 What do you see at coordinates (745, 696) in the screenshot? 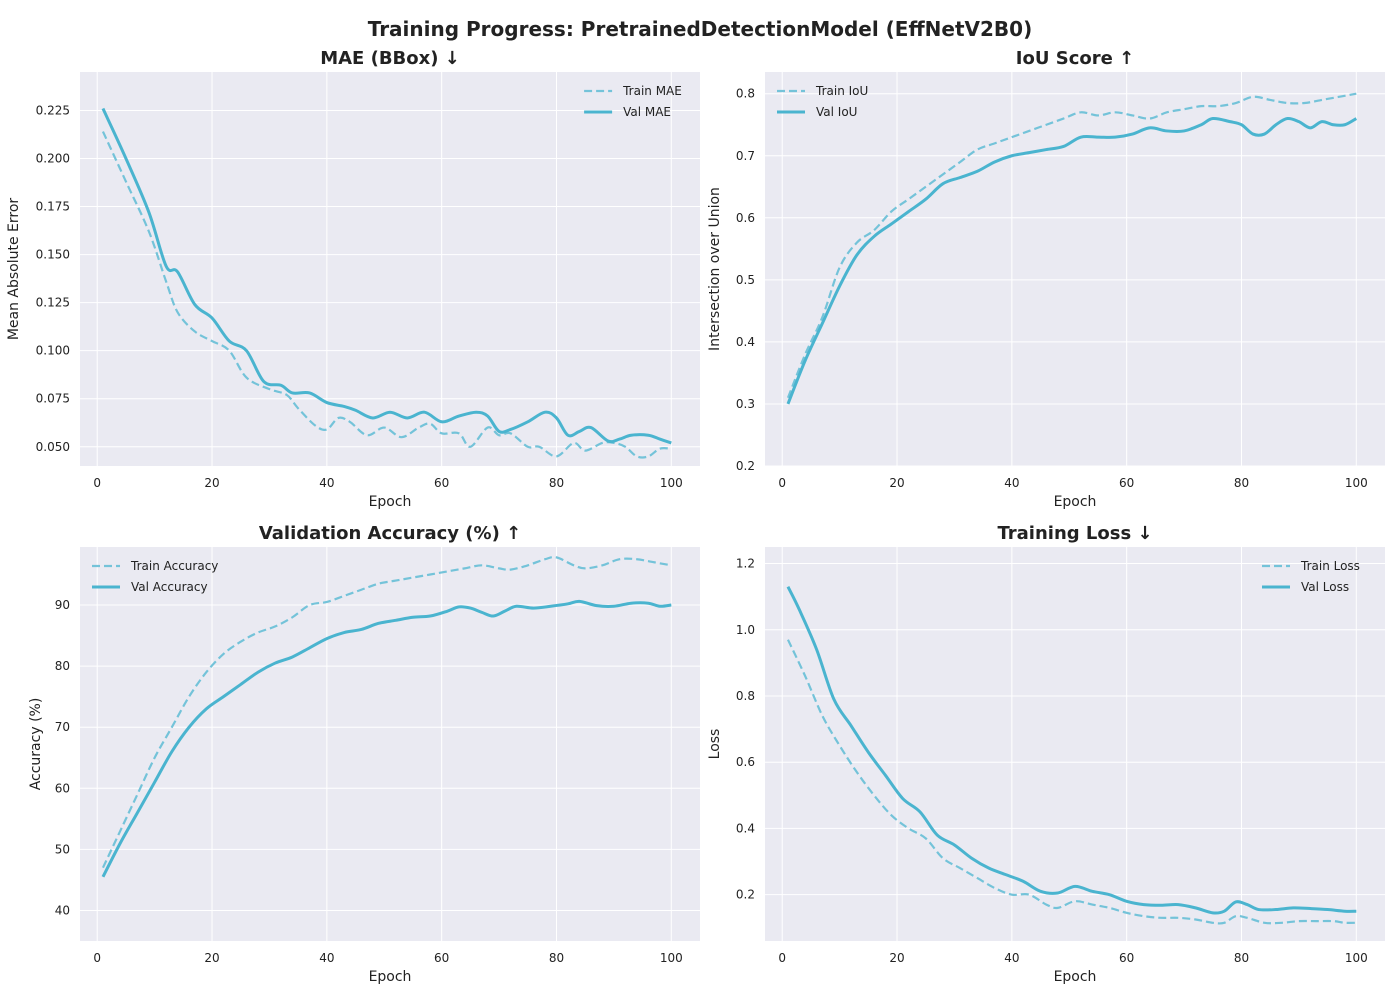
I see `loss-y-tick-label: 0.8` at bounding box center [745, 696].